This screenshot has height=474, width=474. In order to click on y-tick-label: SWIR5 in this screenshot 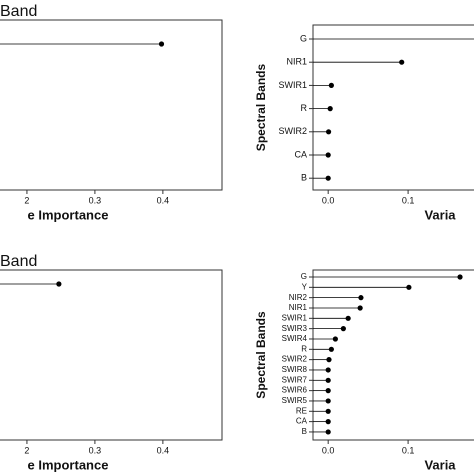, I will do `click(295, 400)`.